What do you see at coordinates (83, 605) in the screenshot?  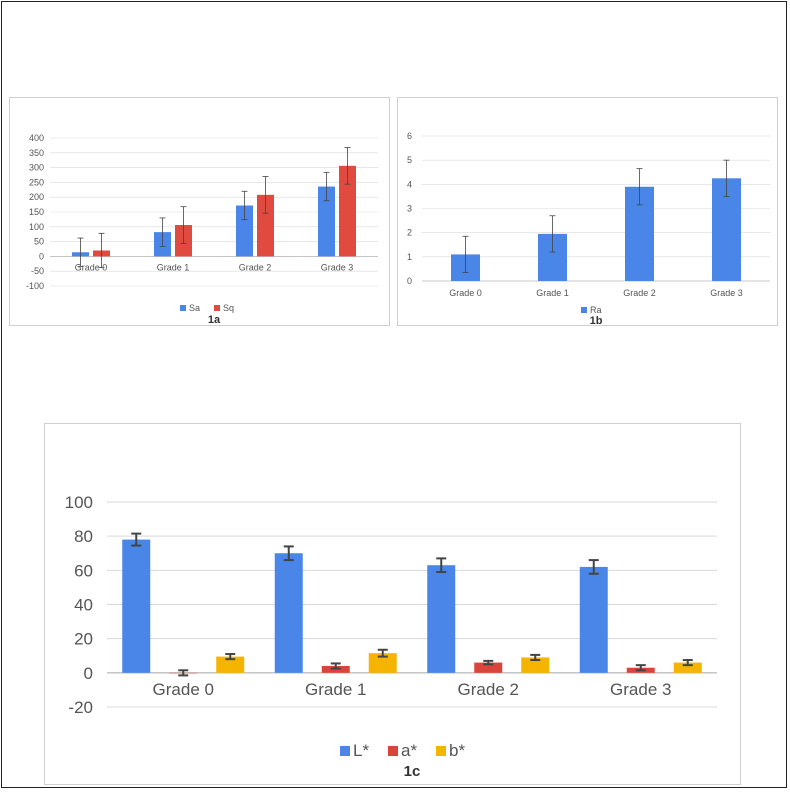 I see `y-tick-label: 40` at bounding box center [83, 605].